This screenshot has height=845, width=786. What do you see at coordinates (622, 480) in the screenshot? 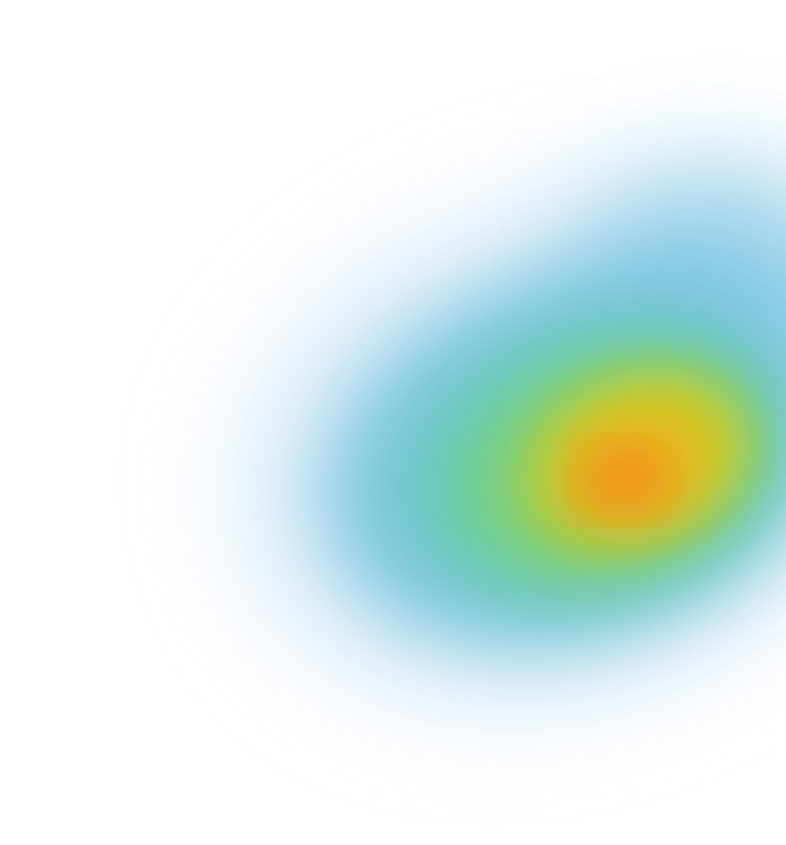
I see `heatmap-hot-core` at bounding box center [622, 480].